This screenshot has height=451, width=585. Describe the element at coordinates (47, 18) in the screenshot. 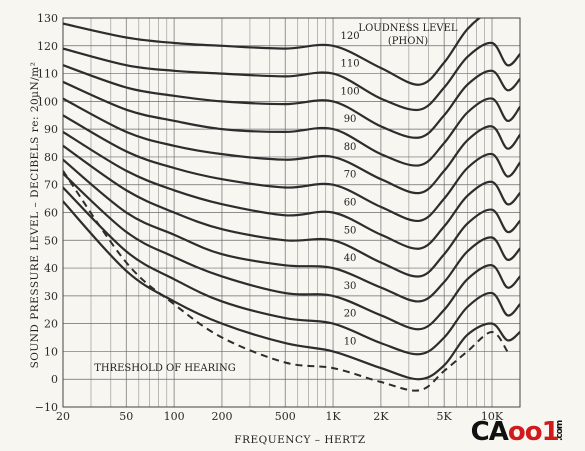

I see `y-tick-label: 130` at that location.